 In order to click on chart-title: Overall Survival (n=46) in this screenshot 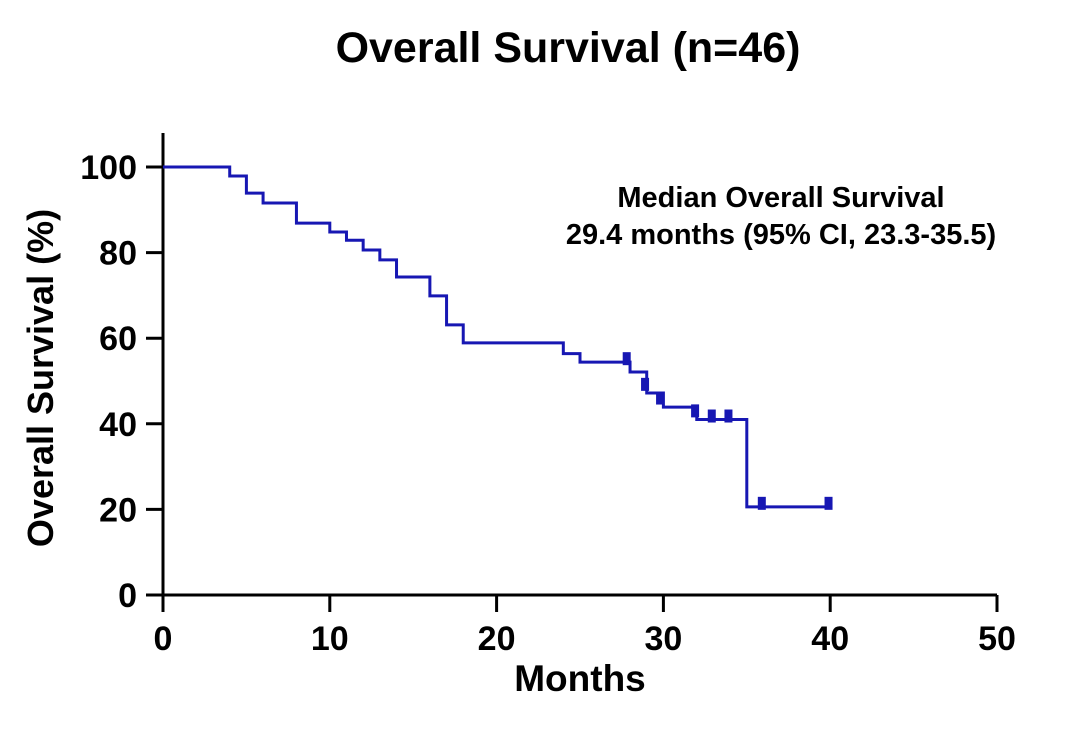, I will do `click(568, 48)`.